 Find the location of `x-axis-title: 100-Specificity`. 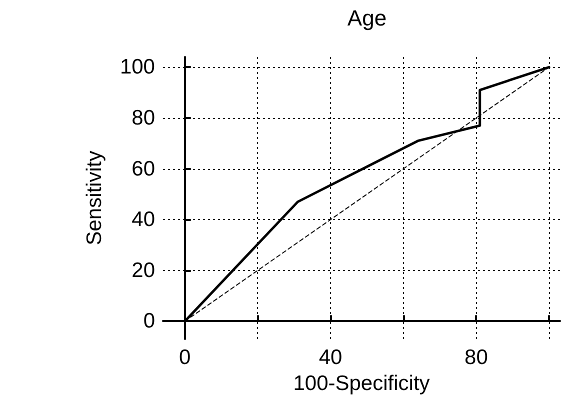

x-axis-title: 100-Specificity is located at coordinates (361, 383).